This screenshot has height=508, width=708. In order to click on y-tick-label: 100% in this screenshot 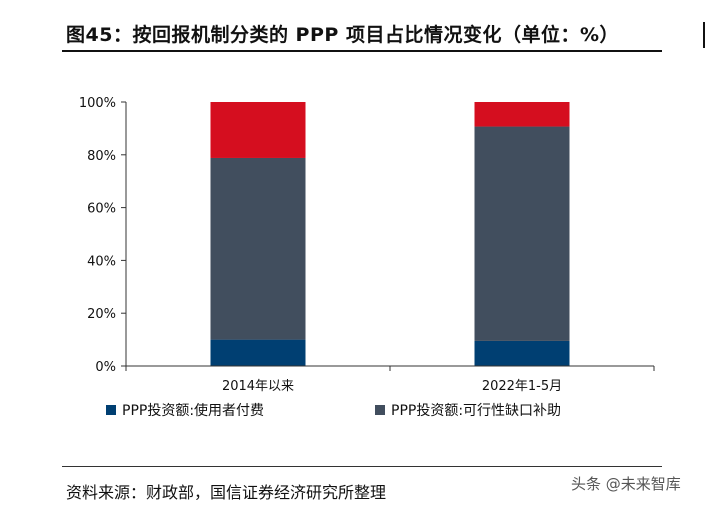, I will do `click(97, 103)`.